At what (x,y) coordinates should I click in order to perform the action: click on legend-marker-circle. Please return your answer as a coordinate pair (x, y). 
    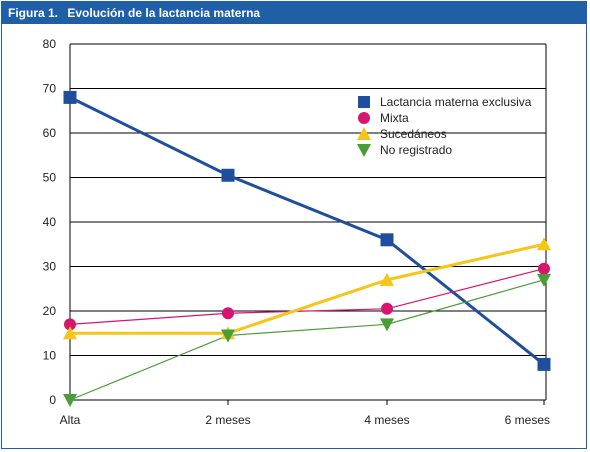
    Looking at the image, I should click on (364, 118).